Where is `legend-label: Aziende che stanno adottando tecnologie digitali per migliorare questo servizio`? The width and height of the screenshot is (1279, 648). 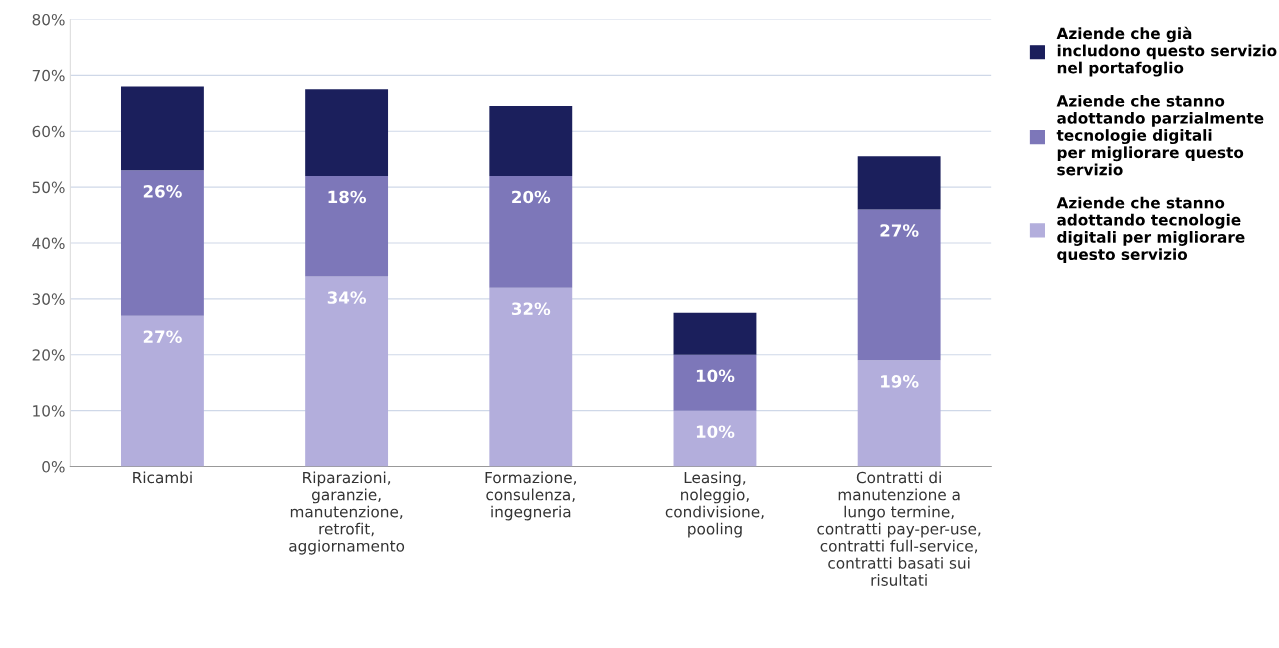 legend-label: Aziende che stanno adottando tecnologie digitali per migliorare questo servizio is located at coordinates (1150, 230).